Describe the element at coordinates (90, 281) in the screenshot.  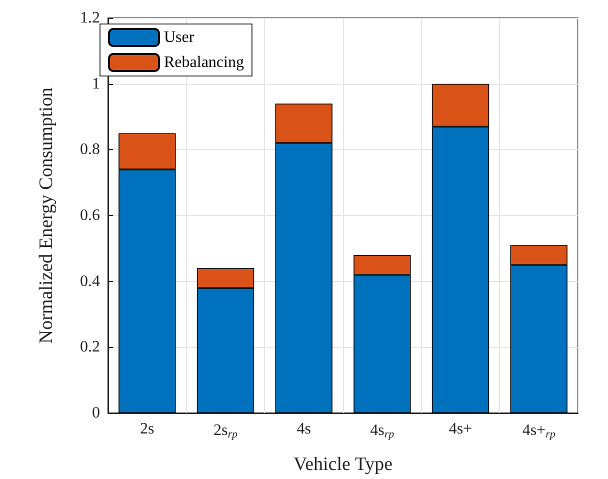
I see `y-tick-label: 0.4` at that location.